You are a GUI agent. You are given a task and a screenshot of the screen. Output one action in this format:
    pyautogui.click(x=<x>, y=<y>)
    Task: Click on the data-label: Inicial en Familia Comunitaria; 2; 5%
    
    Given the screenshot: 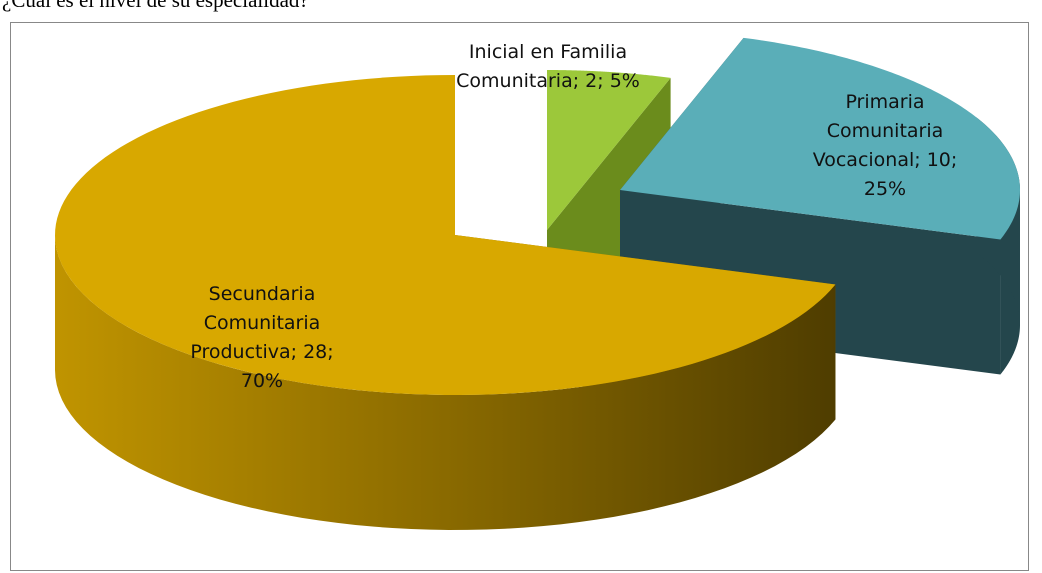 What is the action you would take?
    pyautogui.click(x=548, y=66)
    